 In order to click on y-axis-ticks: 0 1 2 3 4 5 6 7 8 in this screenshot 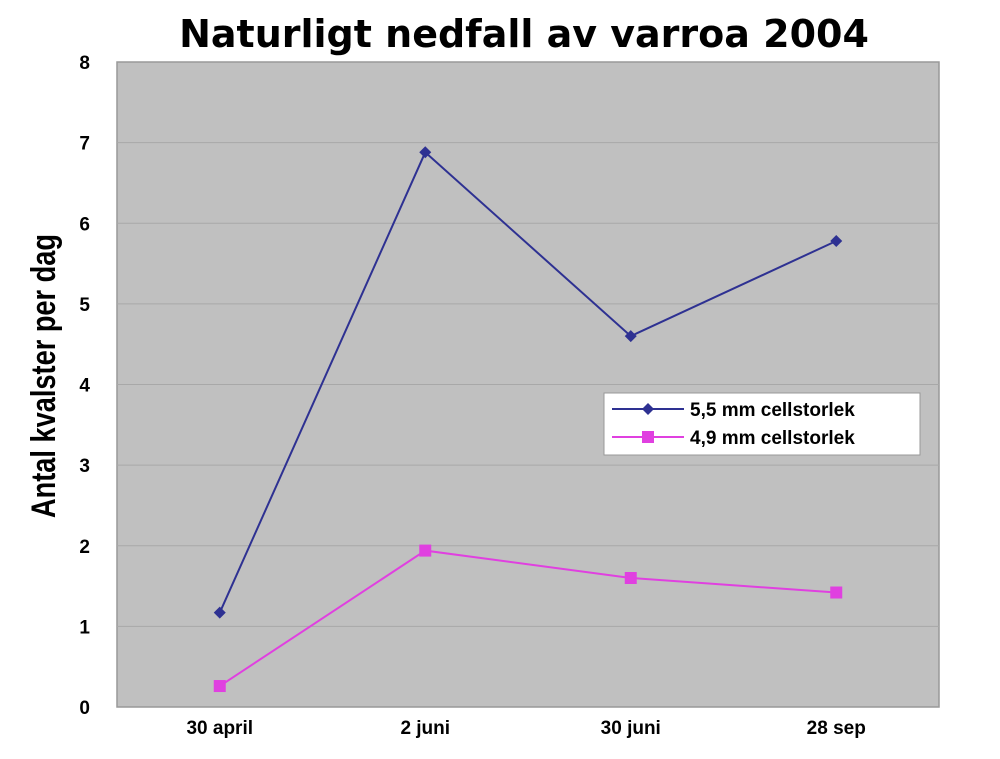, I will do `click(84, 386)`.